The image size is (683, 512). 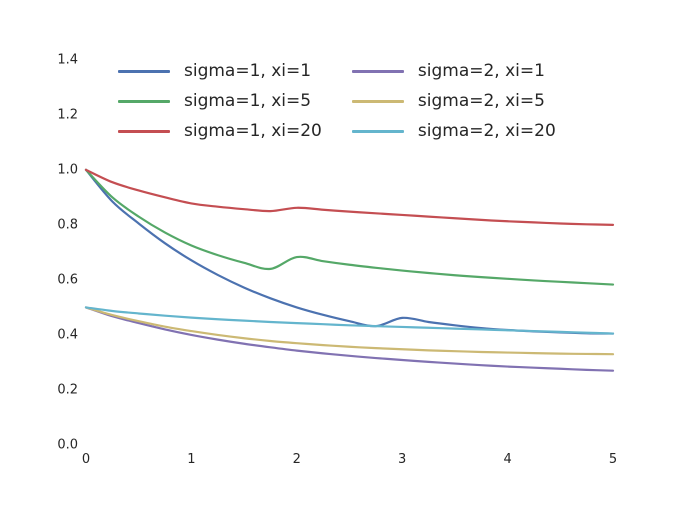 What do you see at coordinates (67, 60) in the screenshot?
I see `y-tick-label: 1.4` at bounding box center [67, 60].